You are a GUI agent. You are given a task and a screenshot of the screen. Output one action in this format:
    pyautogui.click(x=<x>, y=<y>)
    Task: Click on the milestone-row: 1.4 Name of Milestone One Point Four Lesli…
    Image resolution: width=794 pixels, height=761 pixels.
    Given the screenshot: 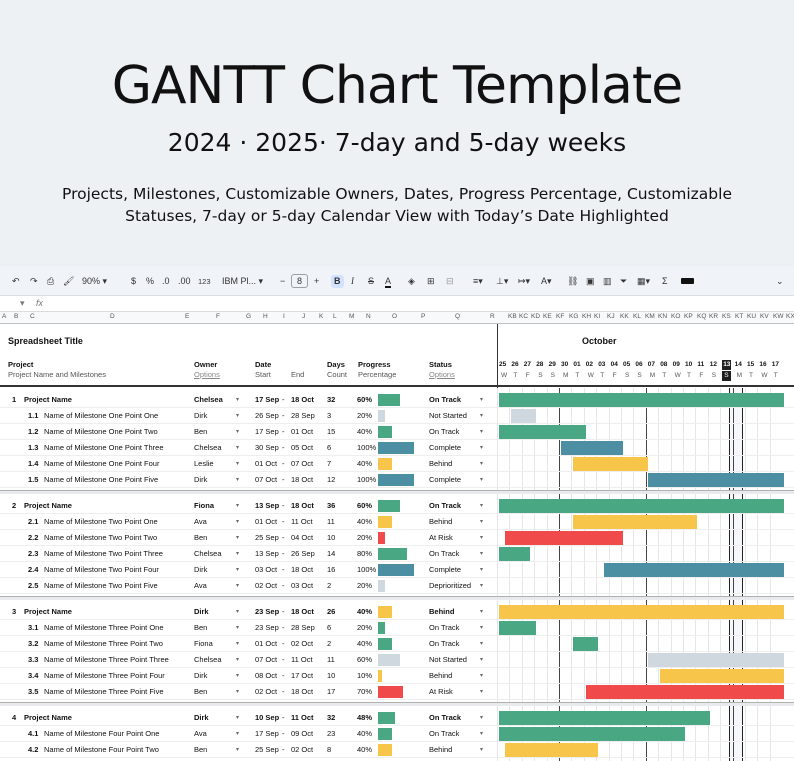 What is the action you would take?
    pyautogui.click(x=397, y=464)
    